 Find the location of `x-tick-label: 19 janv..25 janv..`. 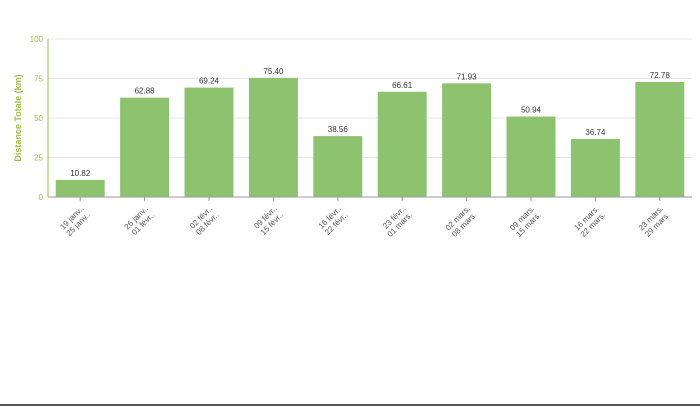

x-tick-label: 19 janv..25 janv.. is located at coordinates (75, 221).